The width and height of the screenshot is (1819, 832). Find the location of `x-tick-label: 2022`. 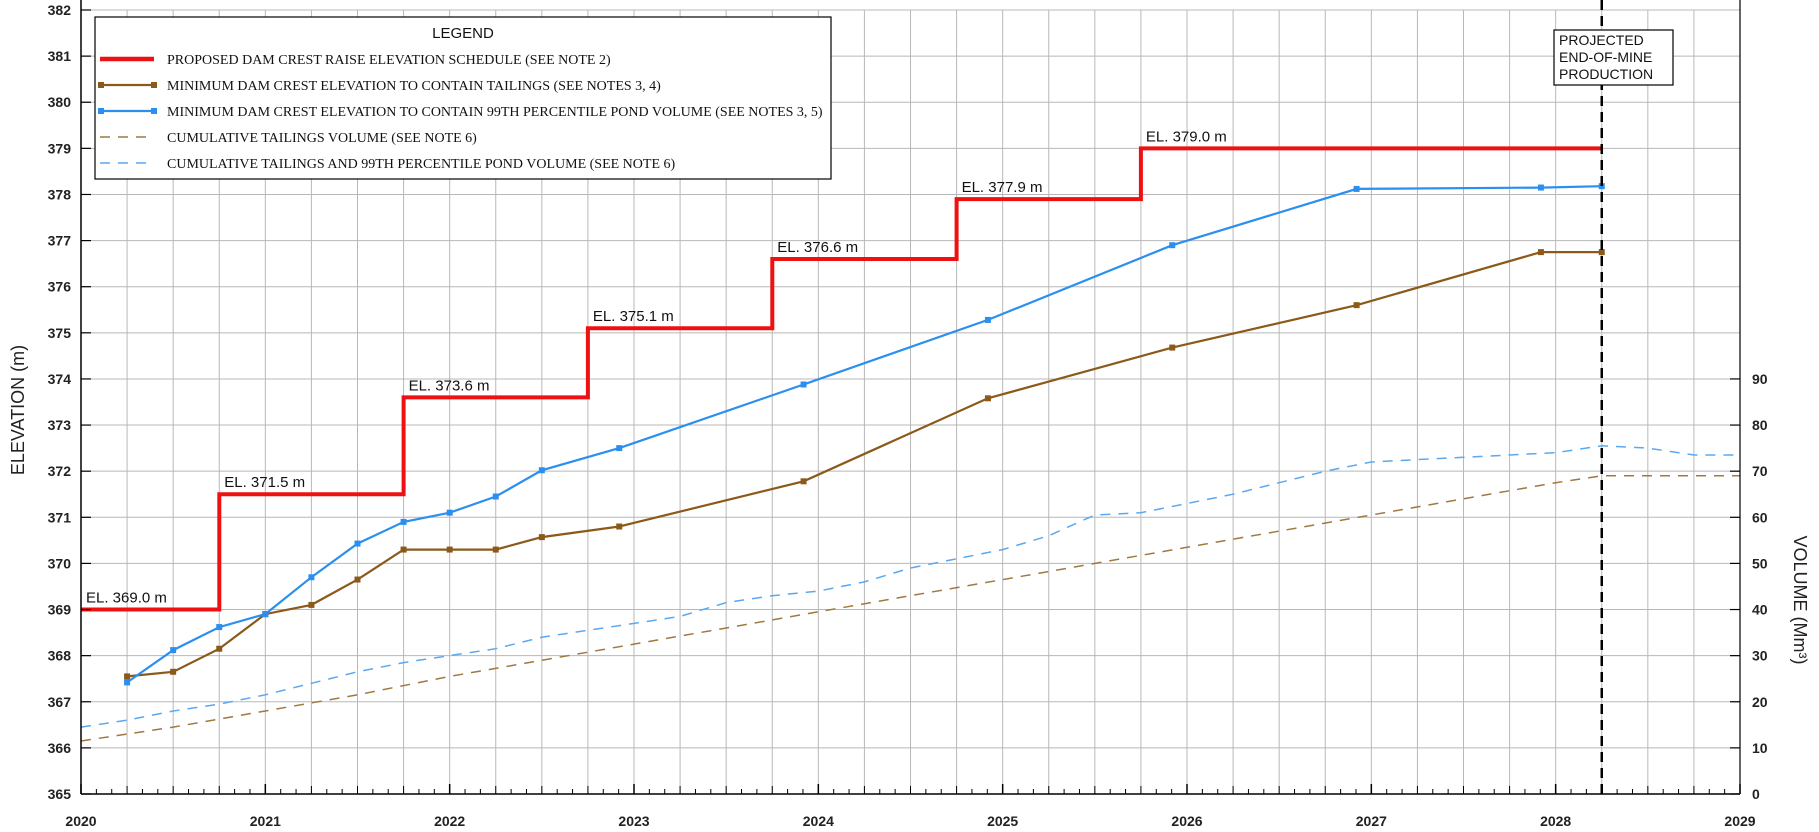

x-tick-label: 2022 is located at coordinates (449, 821).